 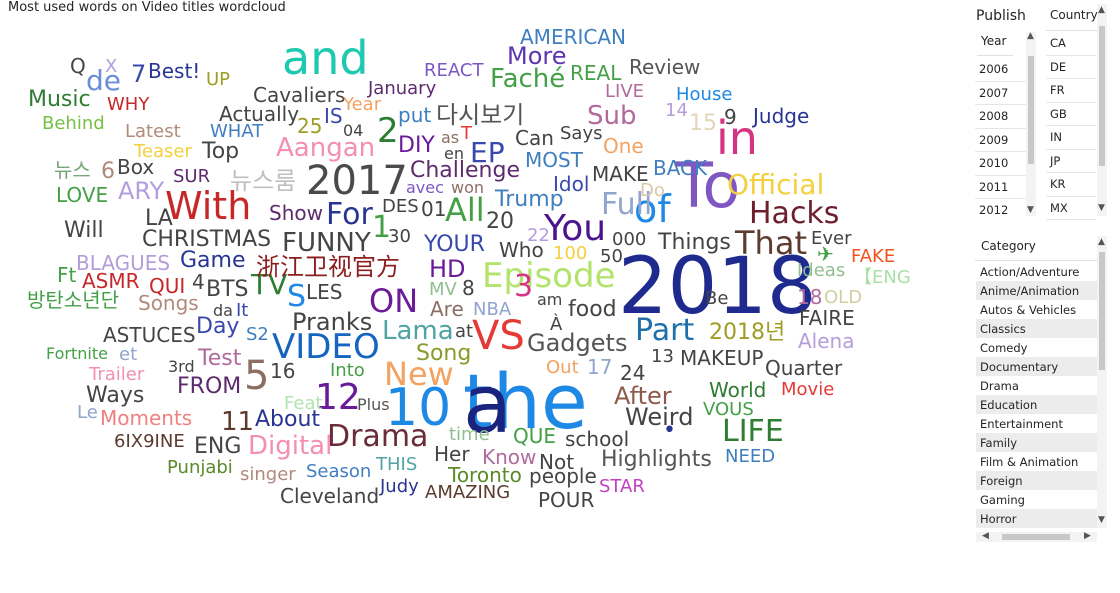 I want to click on country-item: DE, so click(x=1071, y=67).